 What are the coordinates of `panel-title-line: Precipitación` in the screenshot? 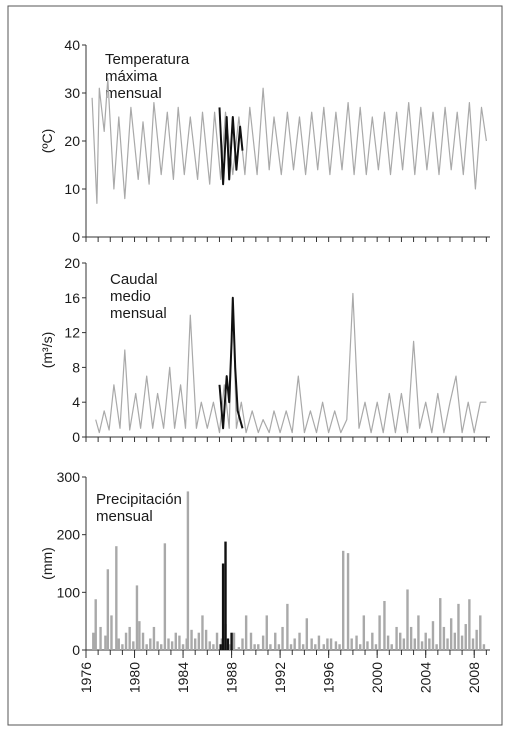 It's located at (139, 499).